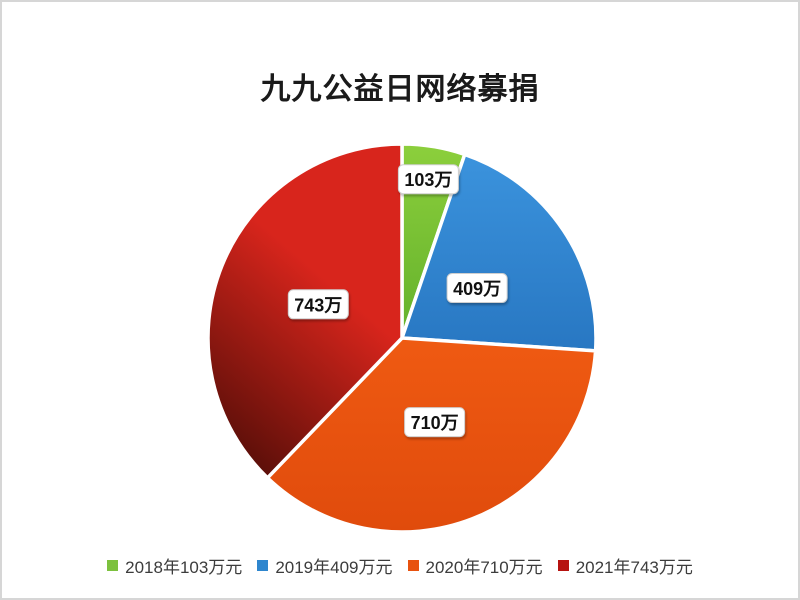  Describe the element at coordinates (634, 567) in the screenshot. I see `legend-label-2021: 2021年743万元` at that location.